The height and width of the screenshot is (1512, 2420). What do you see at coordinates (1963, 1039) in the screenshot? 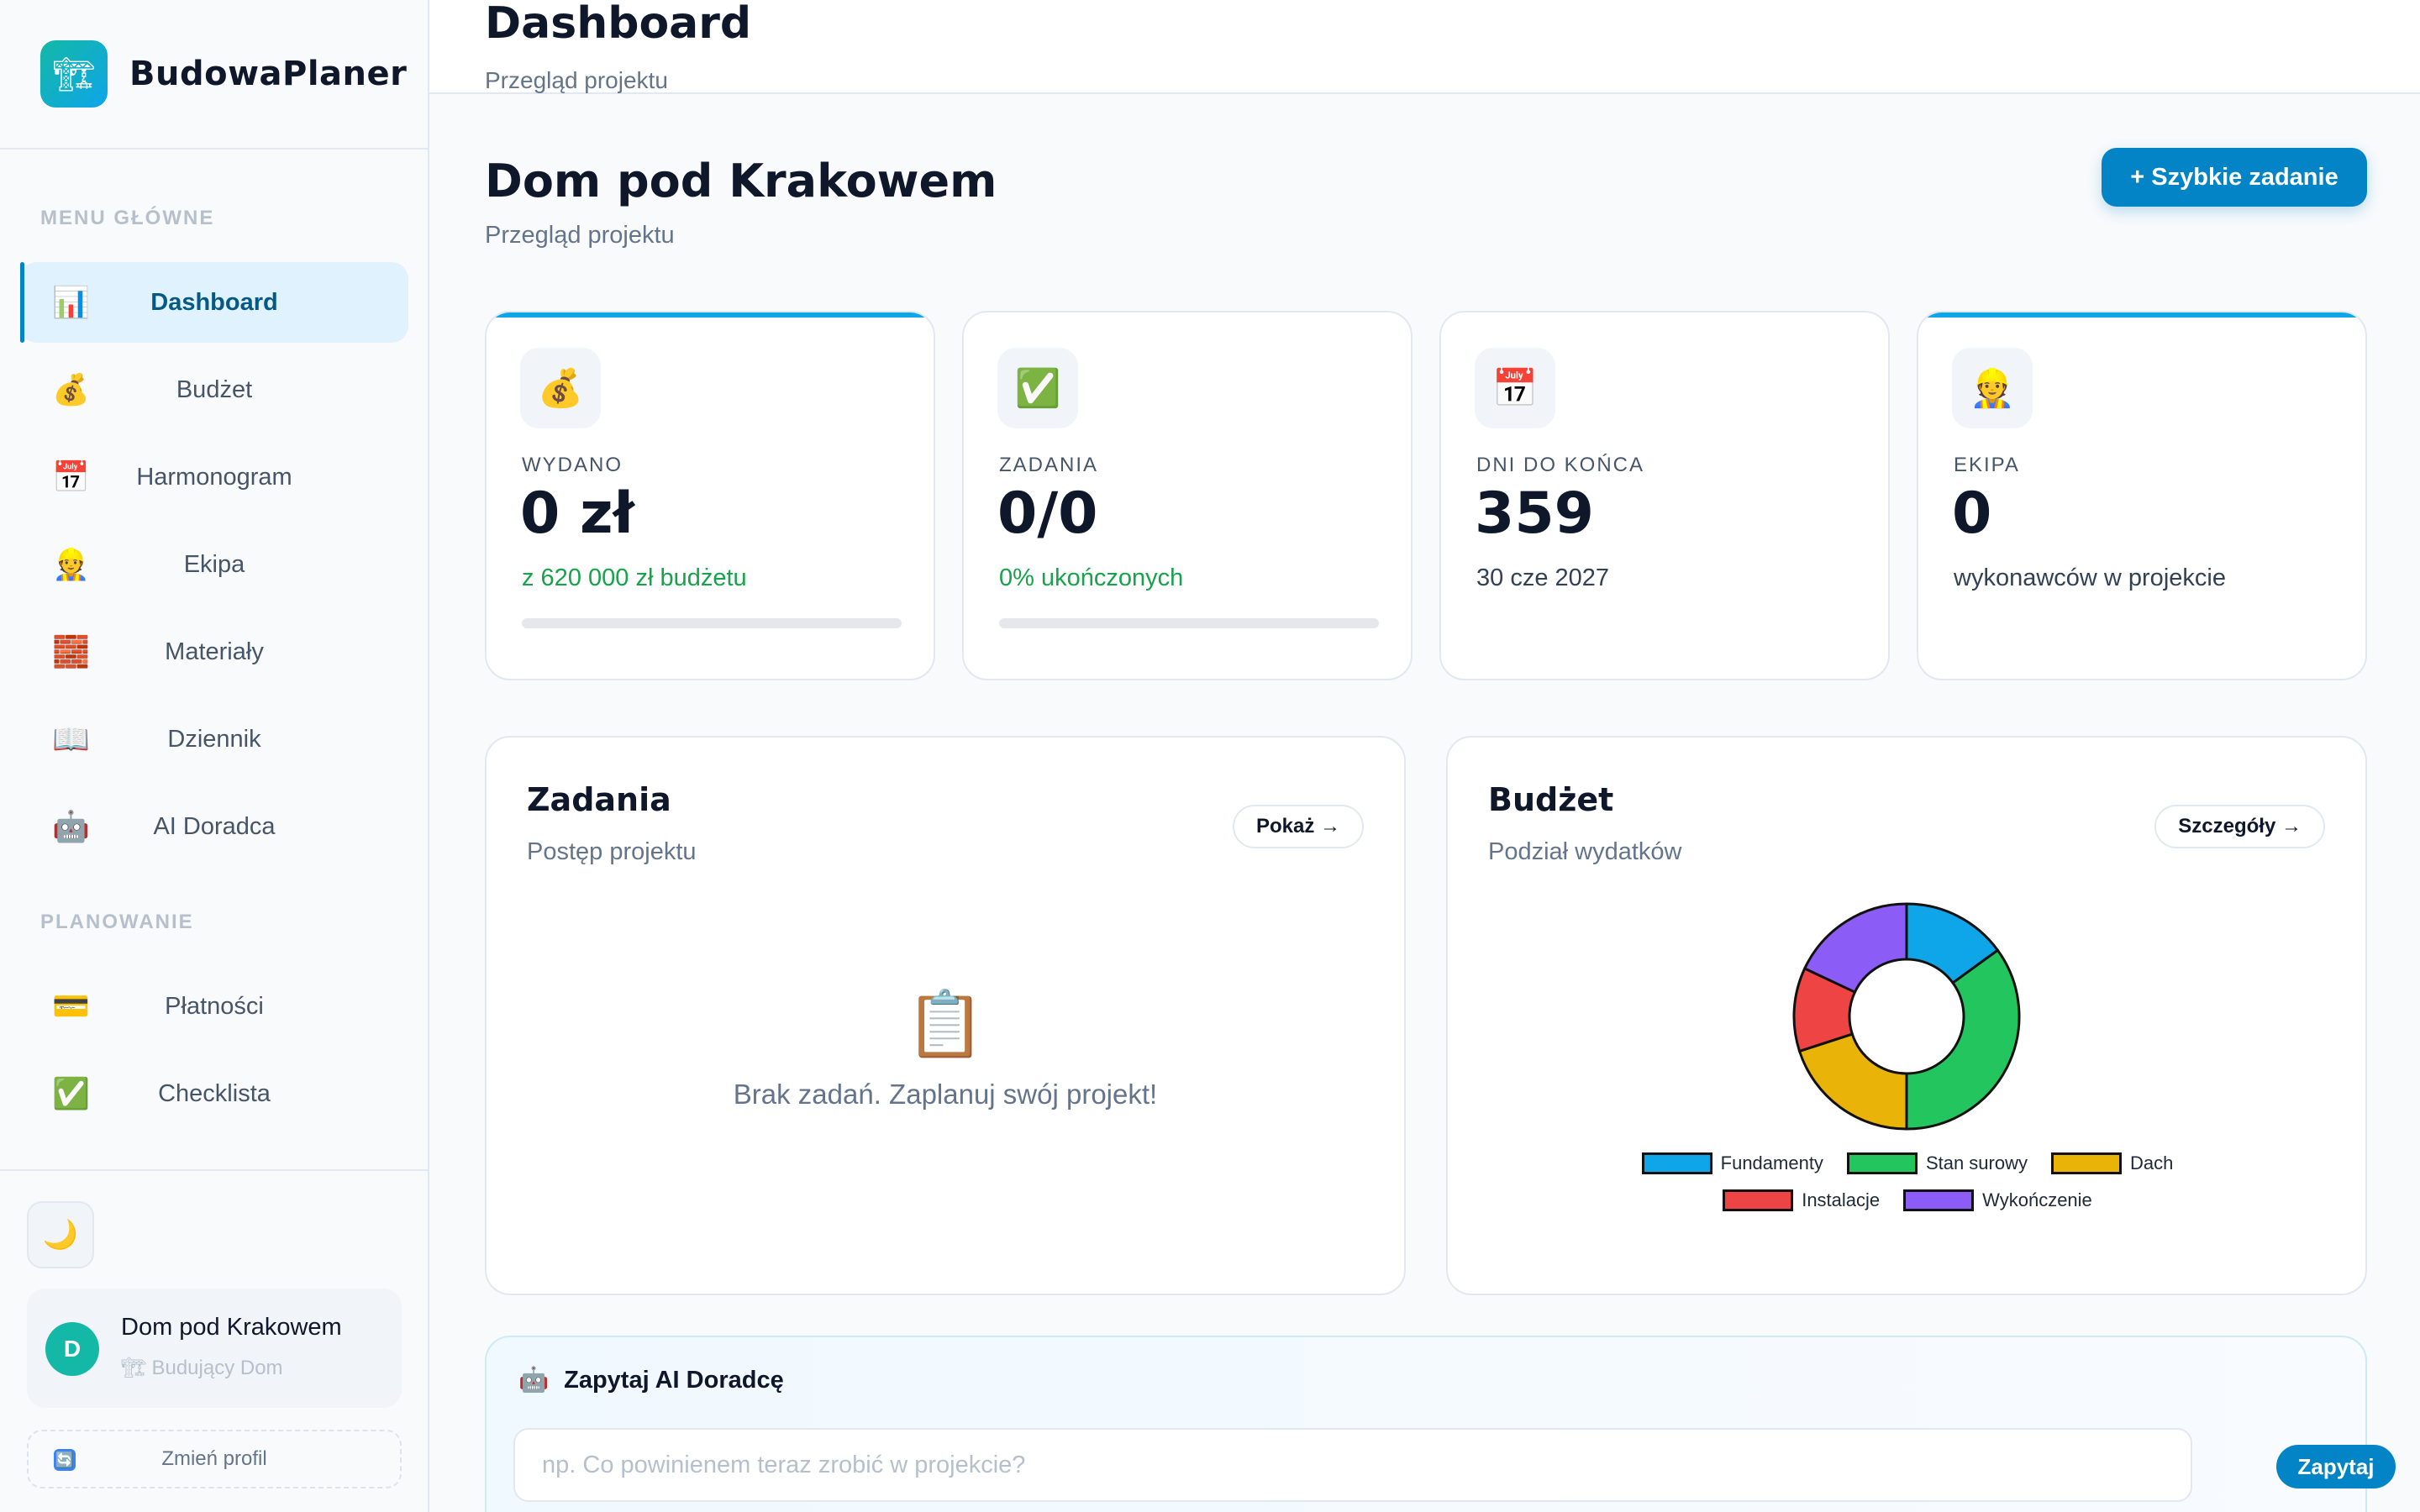
I see `donut-slice-stan-surowy` at bounding box center [1963, 1039].